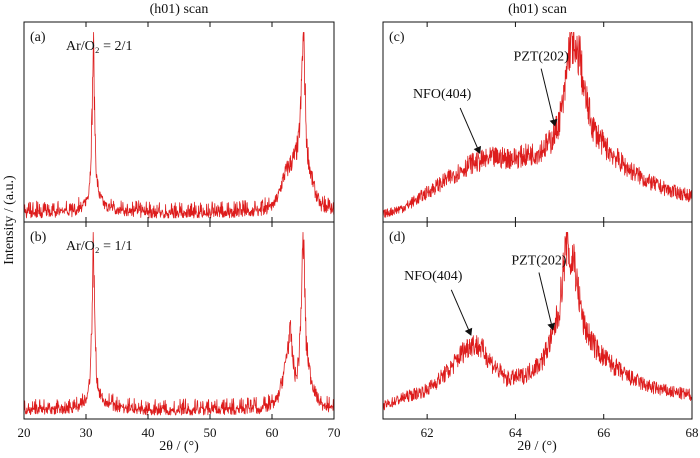  Describe the element at coordinates (542, 57) in the screenshot. I see `peak-label-c: PZT(202)` at that location.